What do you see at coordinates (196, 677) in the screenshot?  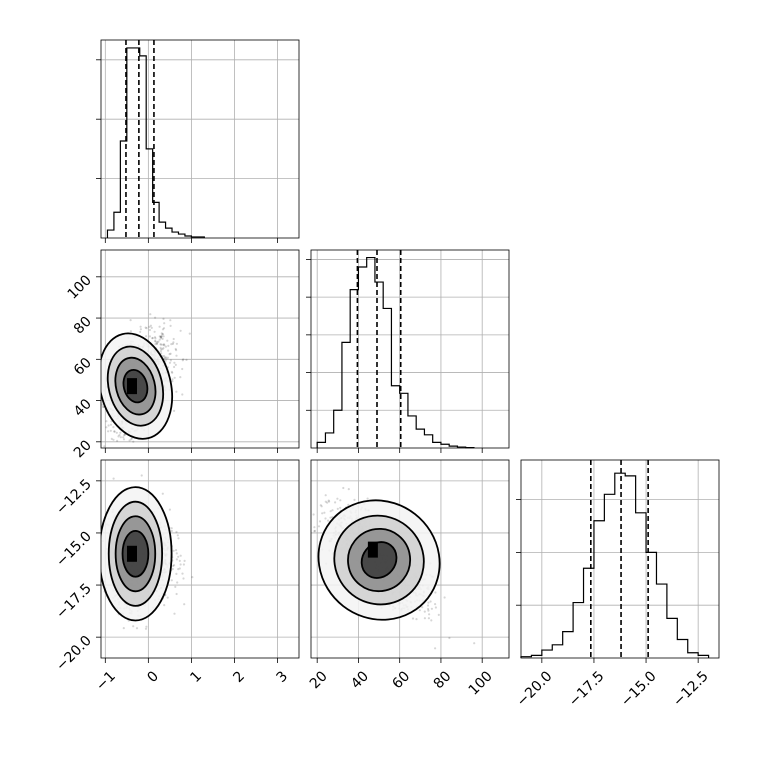 I see `x-tick-label: 1` at bounding box center [196, 677].